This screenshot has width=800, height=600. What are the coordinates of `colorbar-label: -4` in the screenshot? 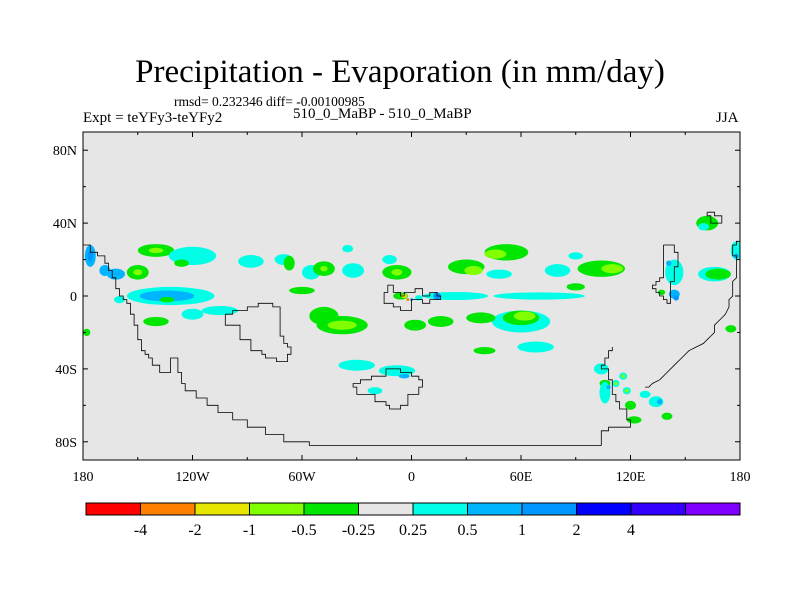 It's located at (140, 530).